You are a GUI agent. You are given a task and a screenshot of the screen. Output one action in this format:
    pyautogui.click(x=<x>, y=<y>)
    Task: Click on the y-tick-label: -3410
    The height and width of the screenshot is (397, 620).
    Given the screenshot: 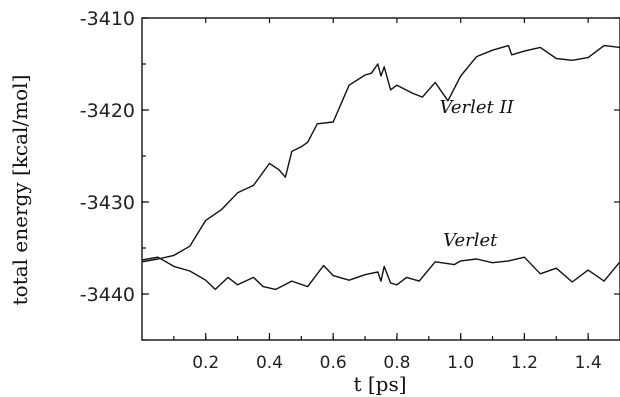 What is the action you would take?
    pyautogui.click(x=107, y=19)
    